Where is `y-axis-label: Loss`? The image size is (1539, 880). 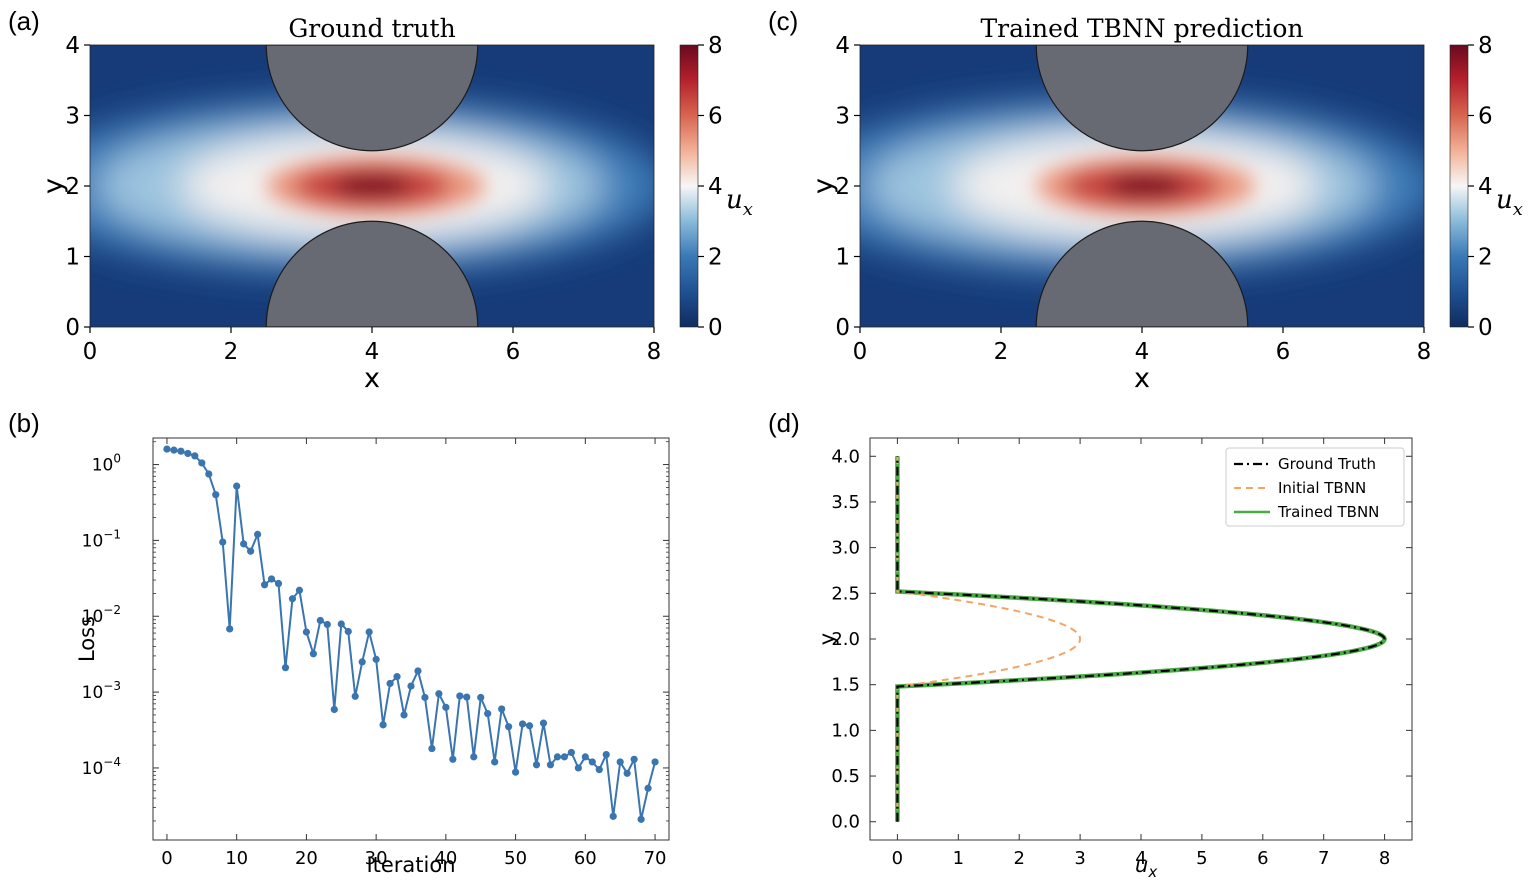
y-axis-label: Loss is located at coordinates (87, 639).